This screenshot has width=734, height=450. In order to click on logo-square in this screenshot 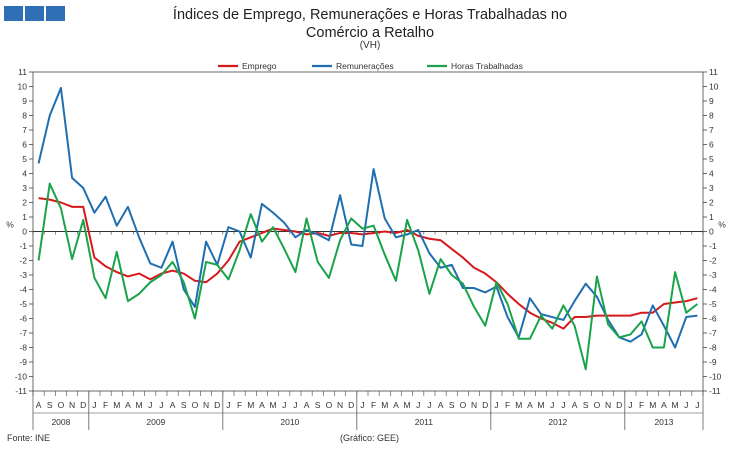, I will do `click(34, 13)`.